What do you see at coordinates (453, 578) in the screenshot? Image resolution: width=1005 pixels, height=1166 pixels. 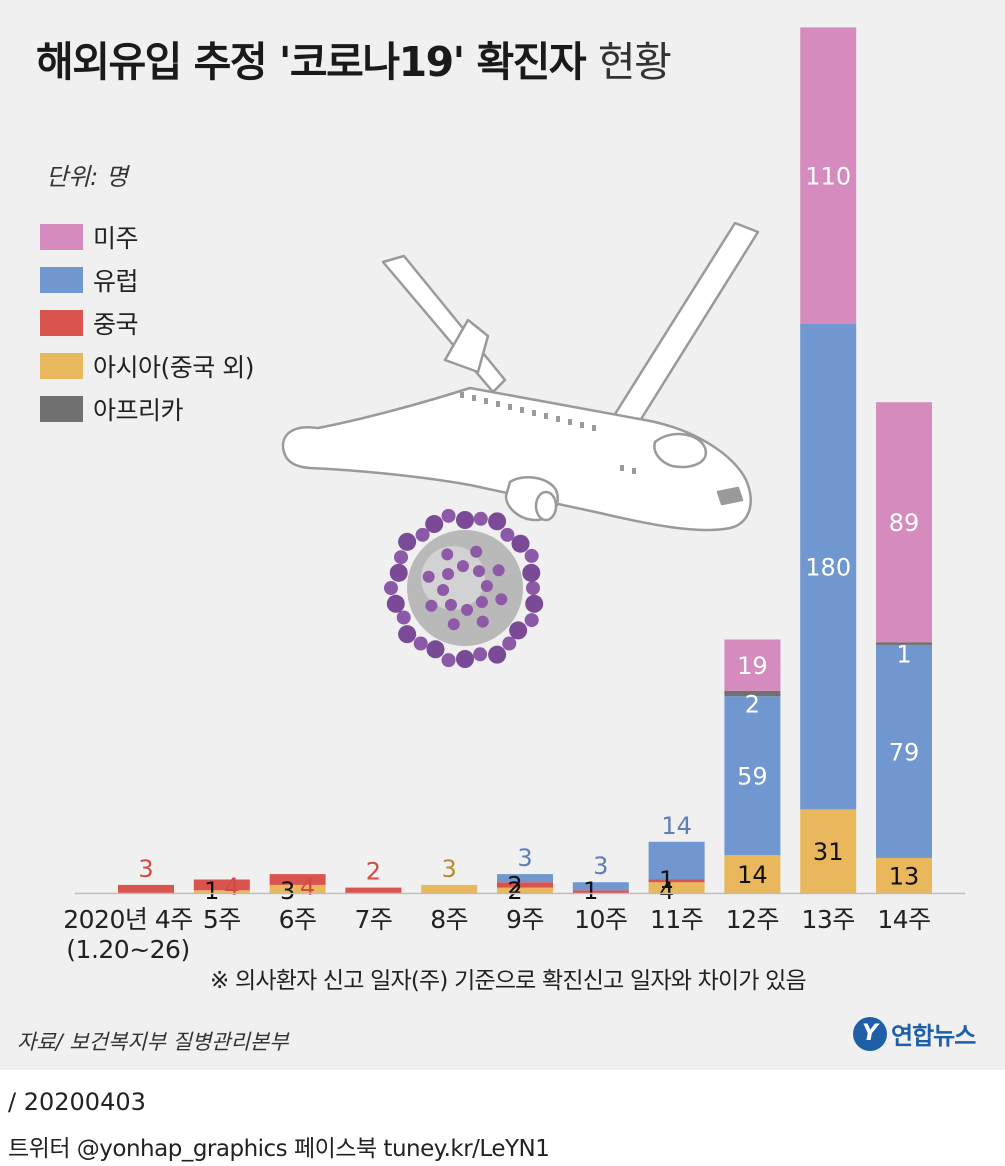 I see `virus-highlight` at bounding box center [453, 578].